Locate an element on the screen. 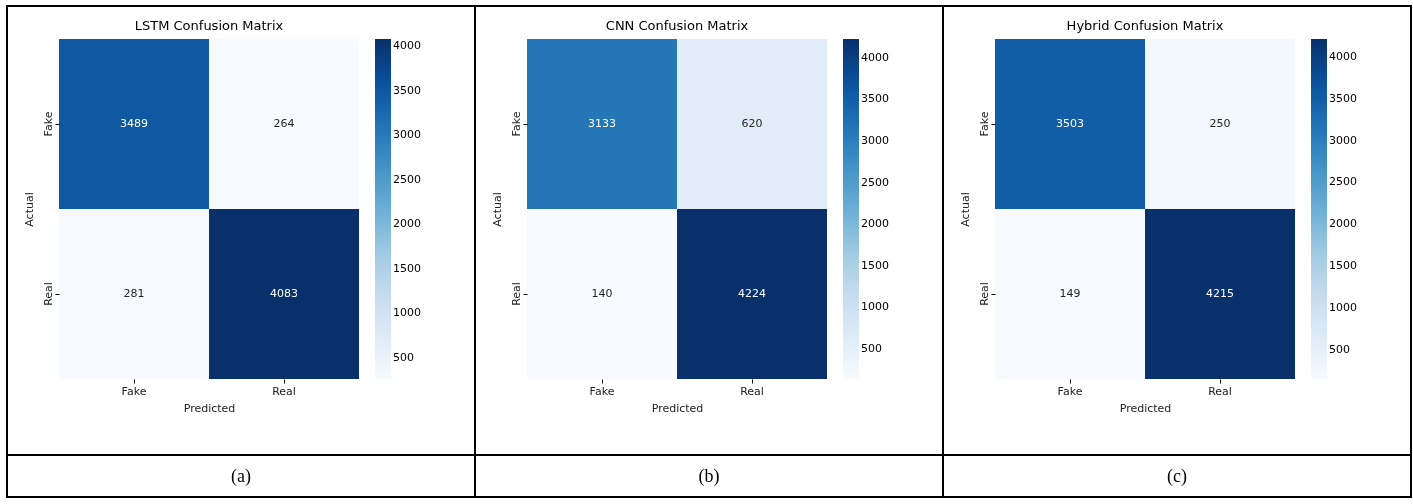 The image size is (1413, 504). text: (a) is located at coordinates (241, 476).